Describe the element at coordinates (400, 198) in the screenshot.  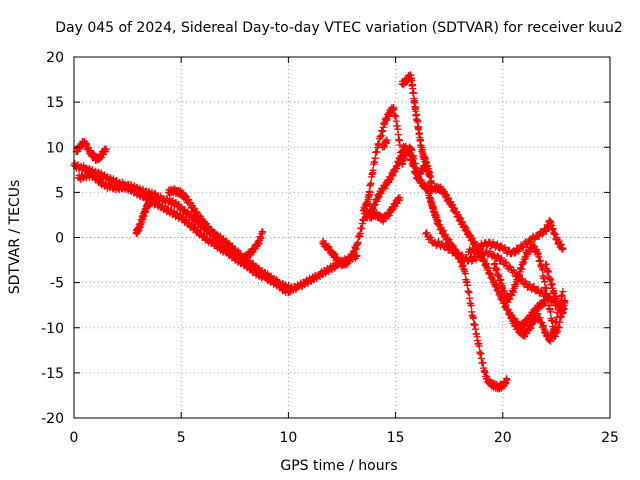
I see `point-track-low-14h` at that location.